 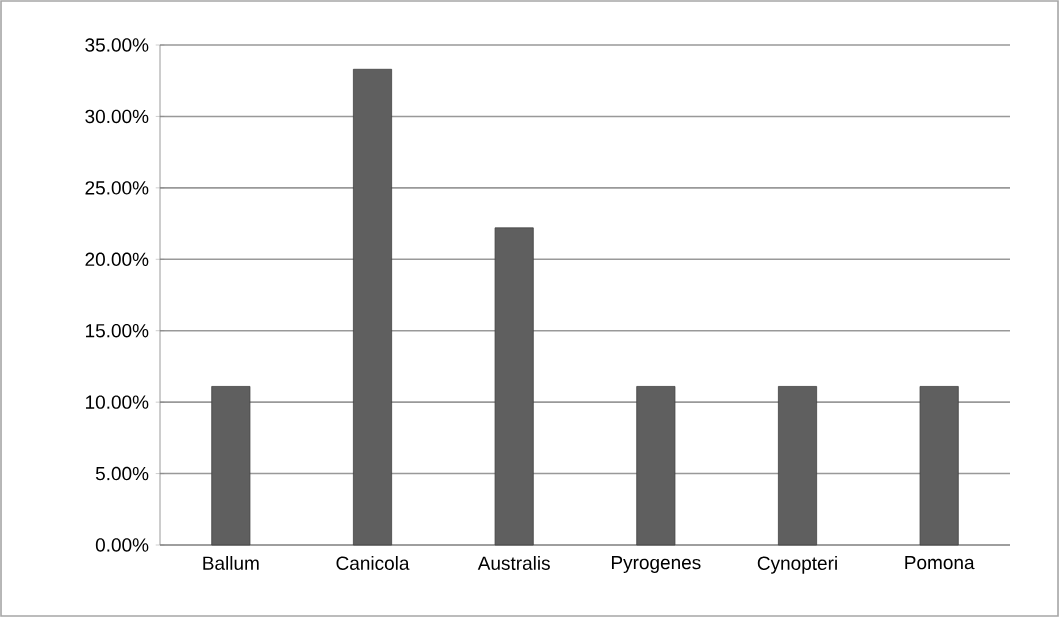 What do you see at coordinates (940, 562) in the screenshot?
I see `x-tick-label: Pomona` at bounding box center [940, 562].